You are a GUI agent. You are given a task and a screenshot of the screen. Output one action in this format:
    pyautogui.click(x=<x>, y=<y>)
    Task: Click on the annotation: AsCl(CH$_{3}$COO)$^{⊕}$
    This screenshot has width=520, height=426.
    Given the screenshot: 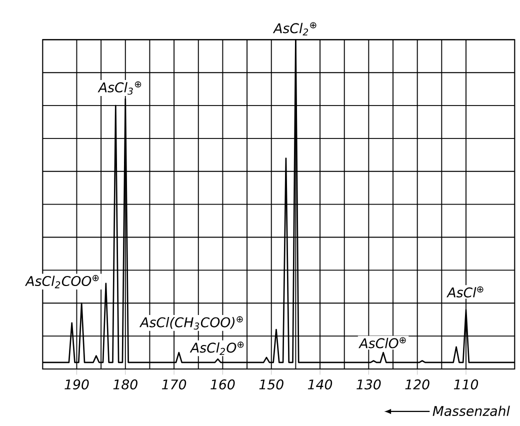 What is the action you would take?
    pyautogui.click(x=191, y=323)
    